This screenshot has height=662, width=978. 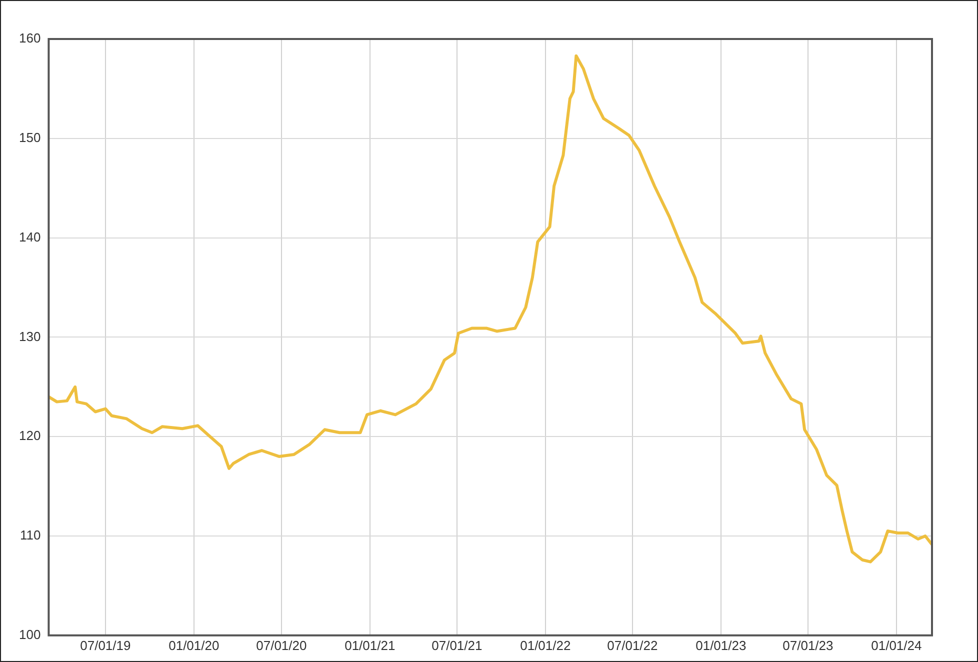 What do you see at coordinates (457, 645) in the screenshot?
I see `x-tick-label: 07/01/21` at bounding box center [457, 645].